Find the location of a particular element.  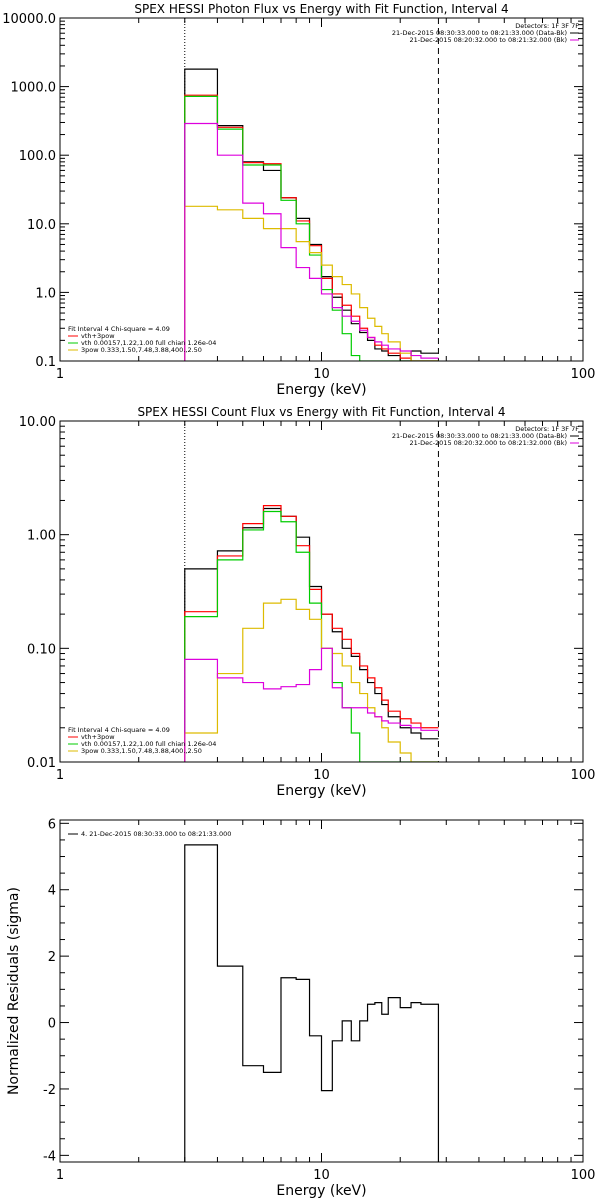

y-tick-label: 0.1 is located at coordinates (45, 362).